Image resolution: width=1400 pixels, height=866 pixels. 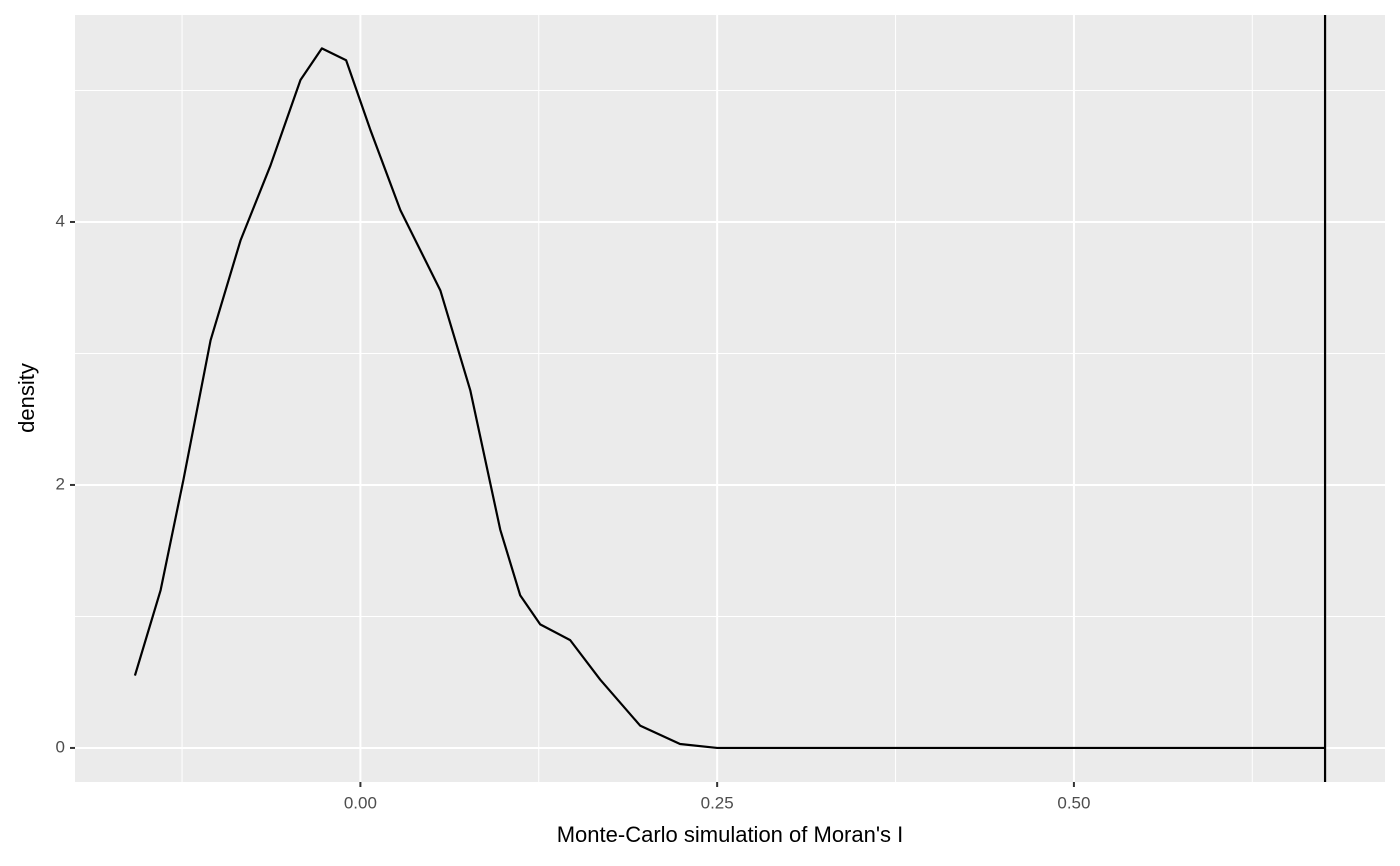 What do you see at coordinates (60, 483) in the screenshot?
I see `y-tick-label: 2` at bounding box center [60, 483].